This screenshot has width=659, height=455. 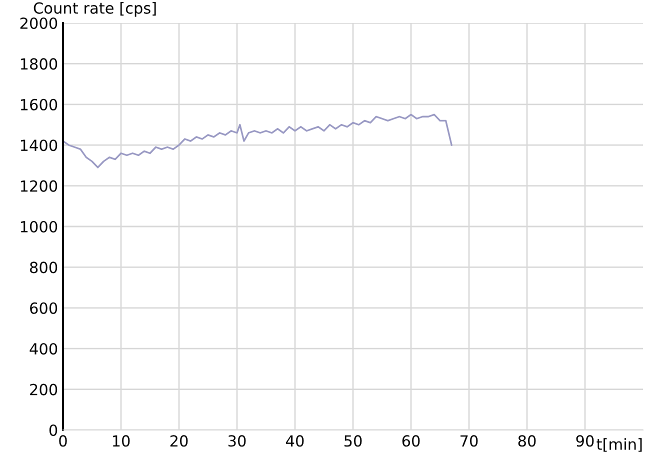 I want to click on line-series, so click(x=257, y=141).